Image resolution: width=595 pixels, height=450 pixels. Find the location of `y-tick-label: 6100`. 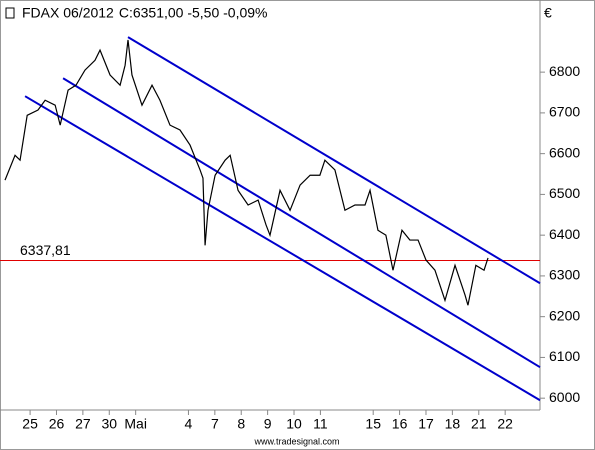

y-tick-label: 6100 is located at coordinates (564, 356).